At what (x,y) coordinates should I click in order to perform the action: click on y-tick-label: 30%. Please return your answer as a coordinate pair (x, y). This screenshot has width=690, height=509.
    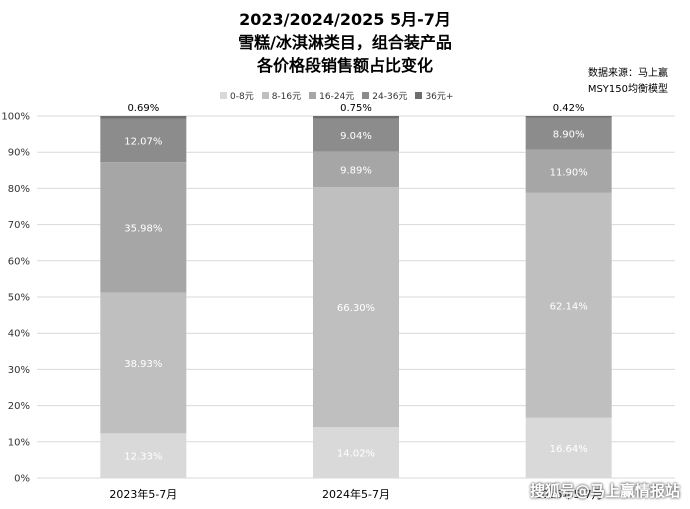
    Looking at the image, I should click on (19, 370).